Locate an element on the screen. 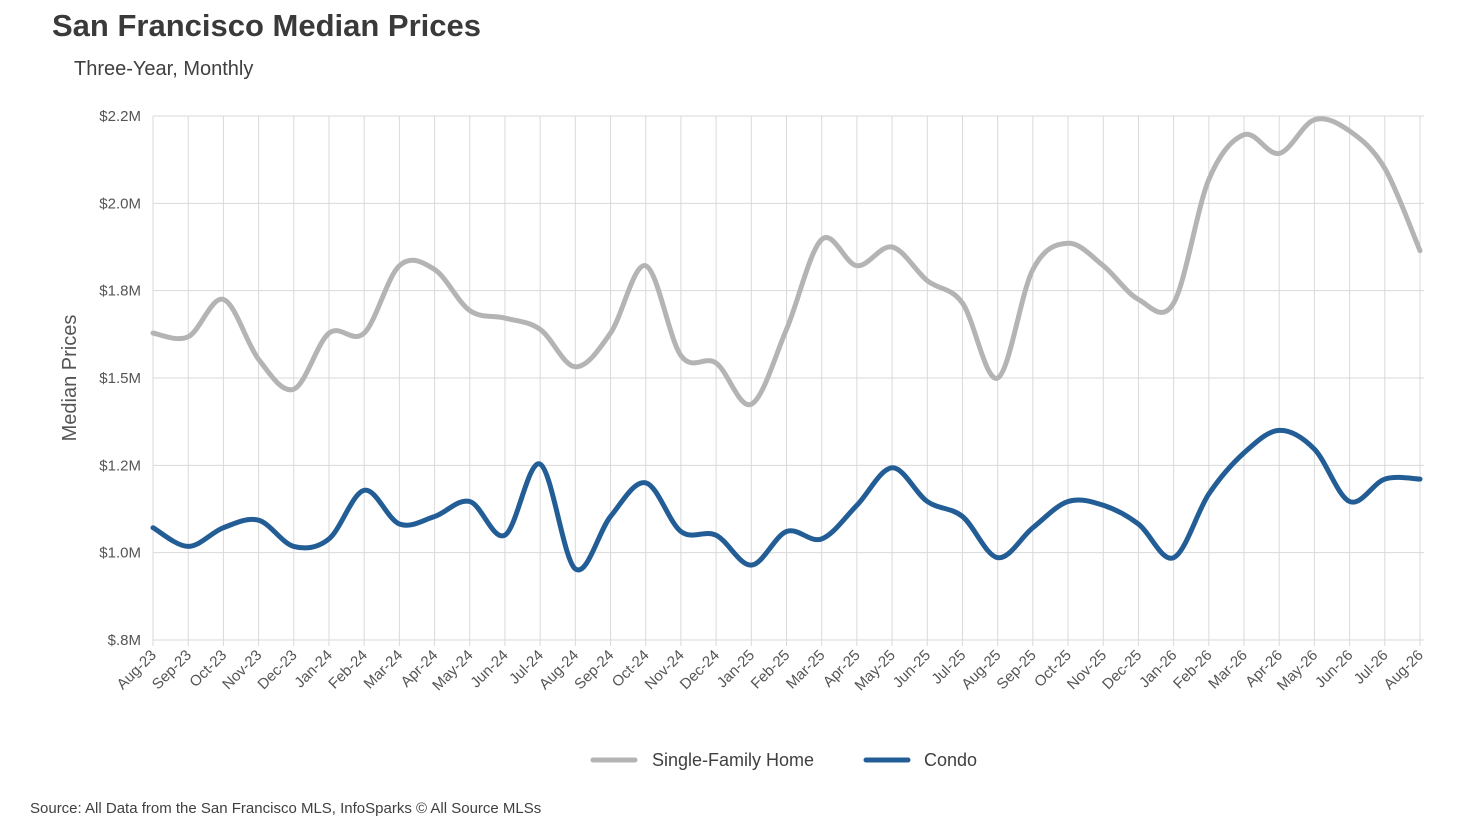 Image resolution: width=1470 pixels, height=826 pixels. x-tick-label: Jun-26 is located at coordinates (1334, 669).